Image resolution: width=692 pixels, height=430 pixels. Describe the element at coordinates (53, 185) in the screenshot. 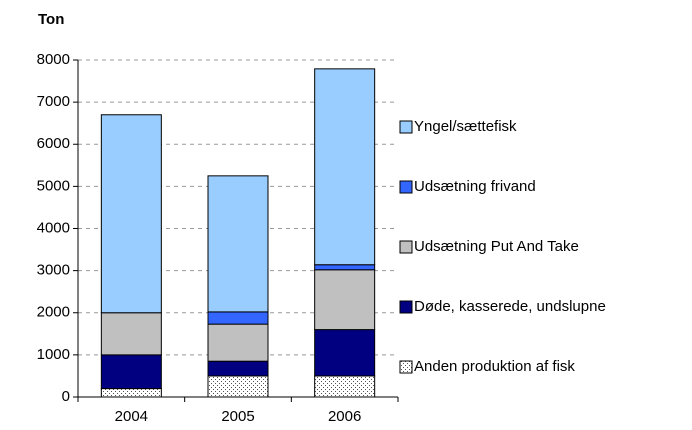

I see `y-tick-label: 5000` at that location.